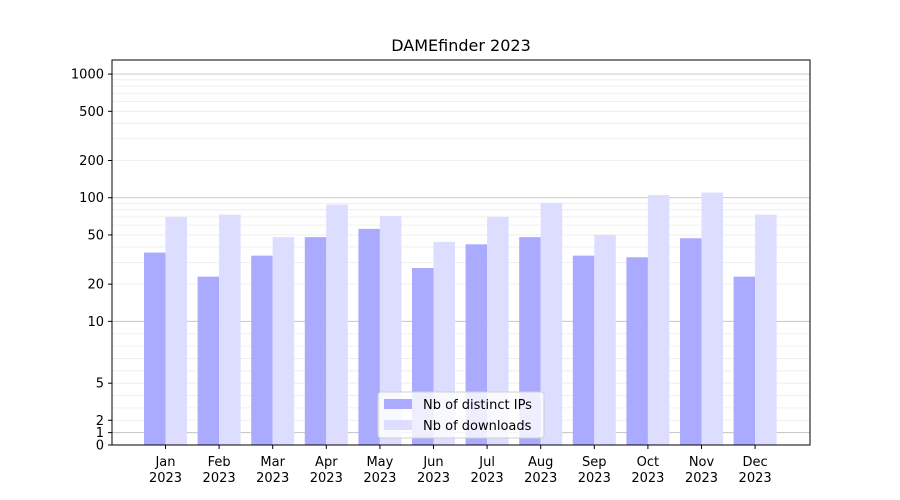 This screenshot has height=500, width=900. Describe the element at coordinates (551, 323) in the screenshot. I see `bar-downloads-aug` at that location.